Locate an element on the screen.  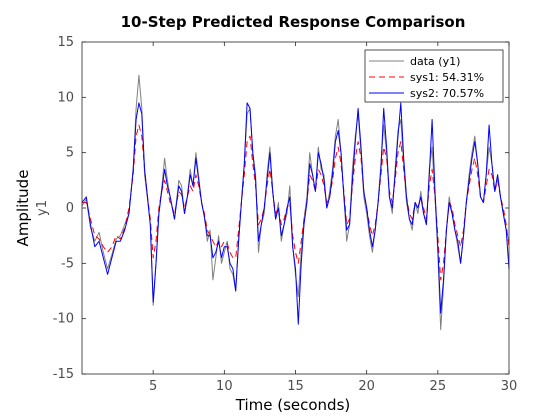
y-tick-label-5: 10 is located at coordinates (65, 97).